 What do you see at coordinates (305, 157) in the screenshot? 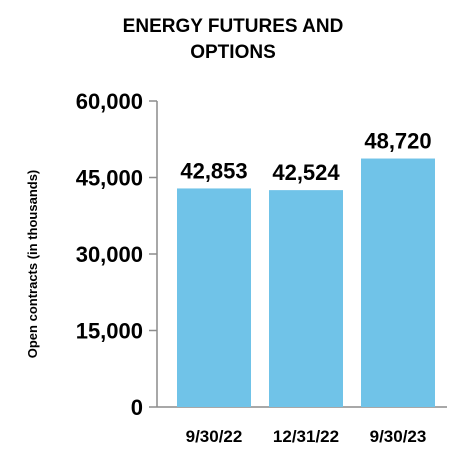
I see `bar-value-labels: 42,853 42,524 48,720` at bounding box center [305, 157].